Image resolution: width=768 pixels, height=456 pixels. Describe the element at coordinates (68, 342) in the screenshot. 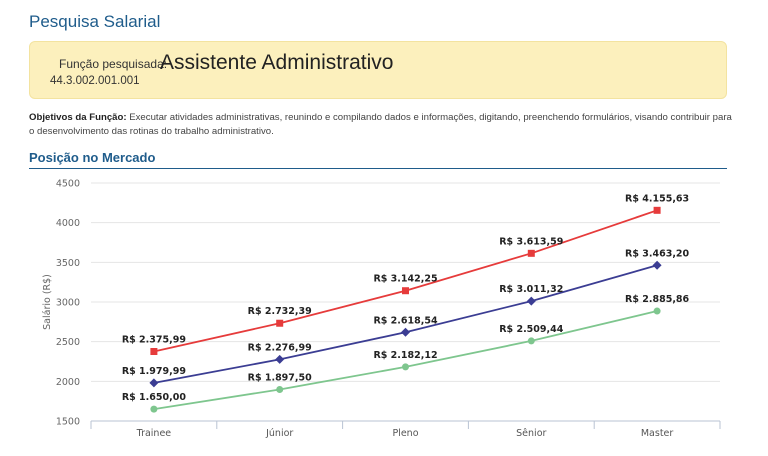

I see `y-tick-label: 2500` at that location.